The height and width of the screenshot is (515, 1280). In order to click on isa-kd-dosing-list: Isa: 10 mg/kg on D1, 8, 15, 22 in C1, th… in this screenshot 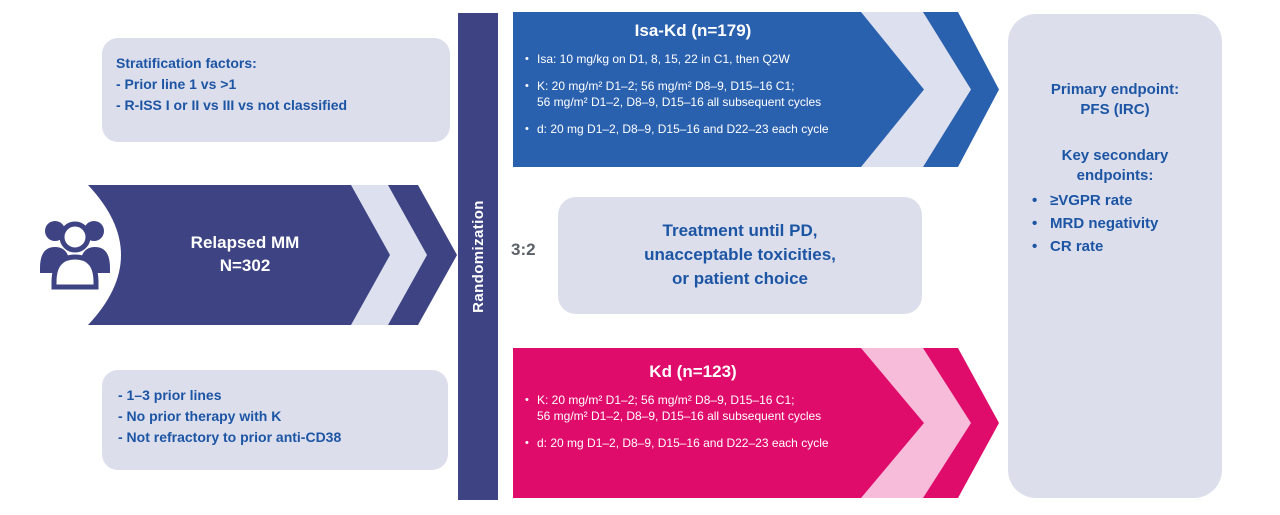, I will do `click(756, 94)`.